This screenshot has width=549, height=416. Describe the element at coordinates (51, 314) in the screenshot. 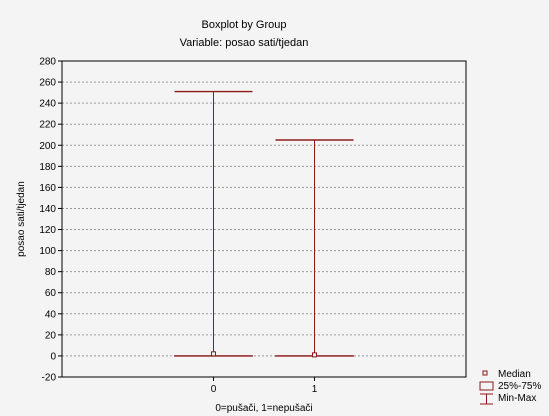

I see `y-tick-label: 40` at that location.